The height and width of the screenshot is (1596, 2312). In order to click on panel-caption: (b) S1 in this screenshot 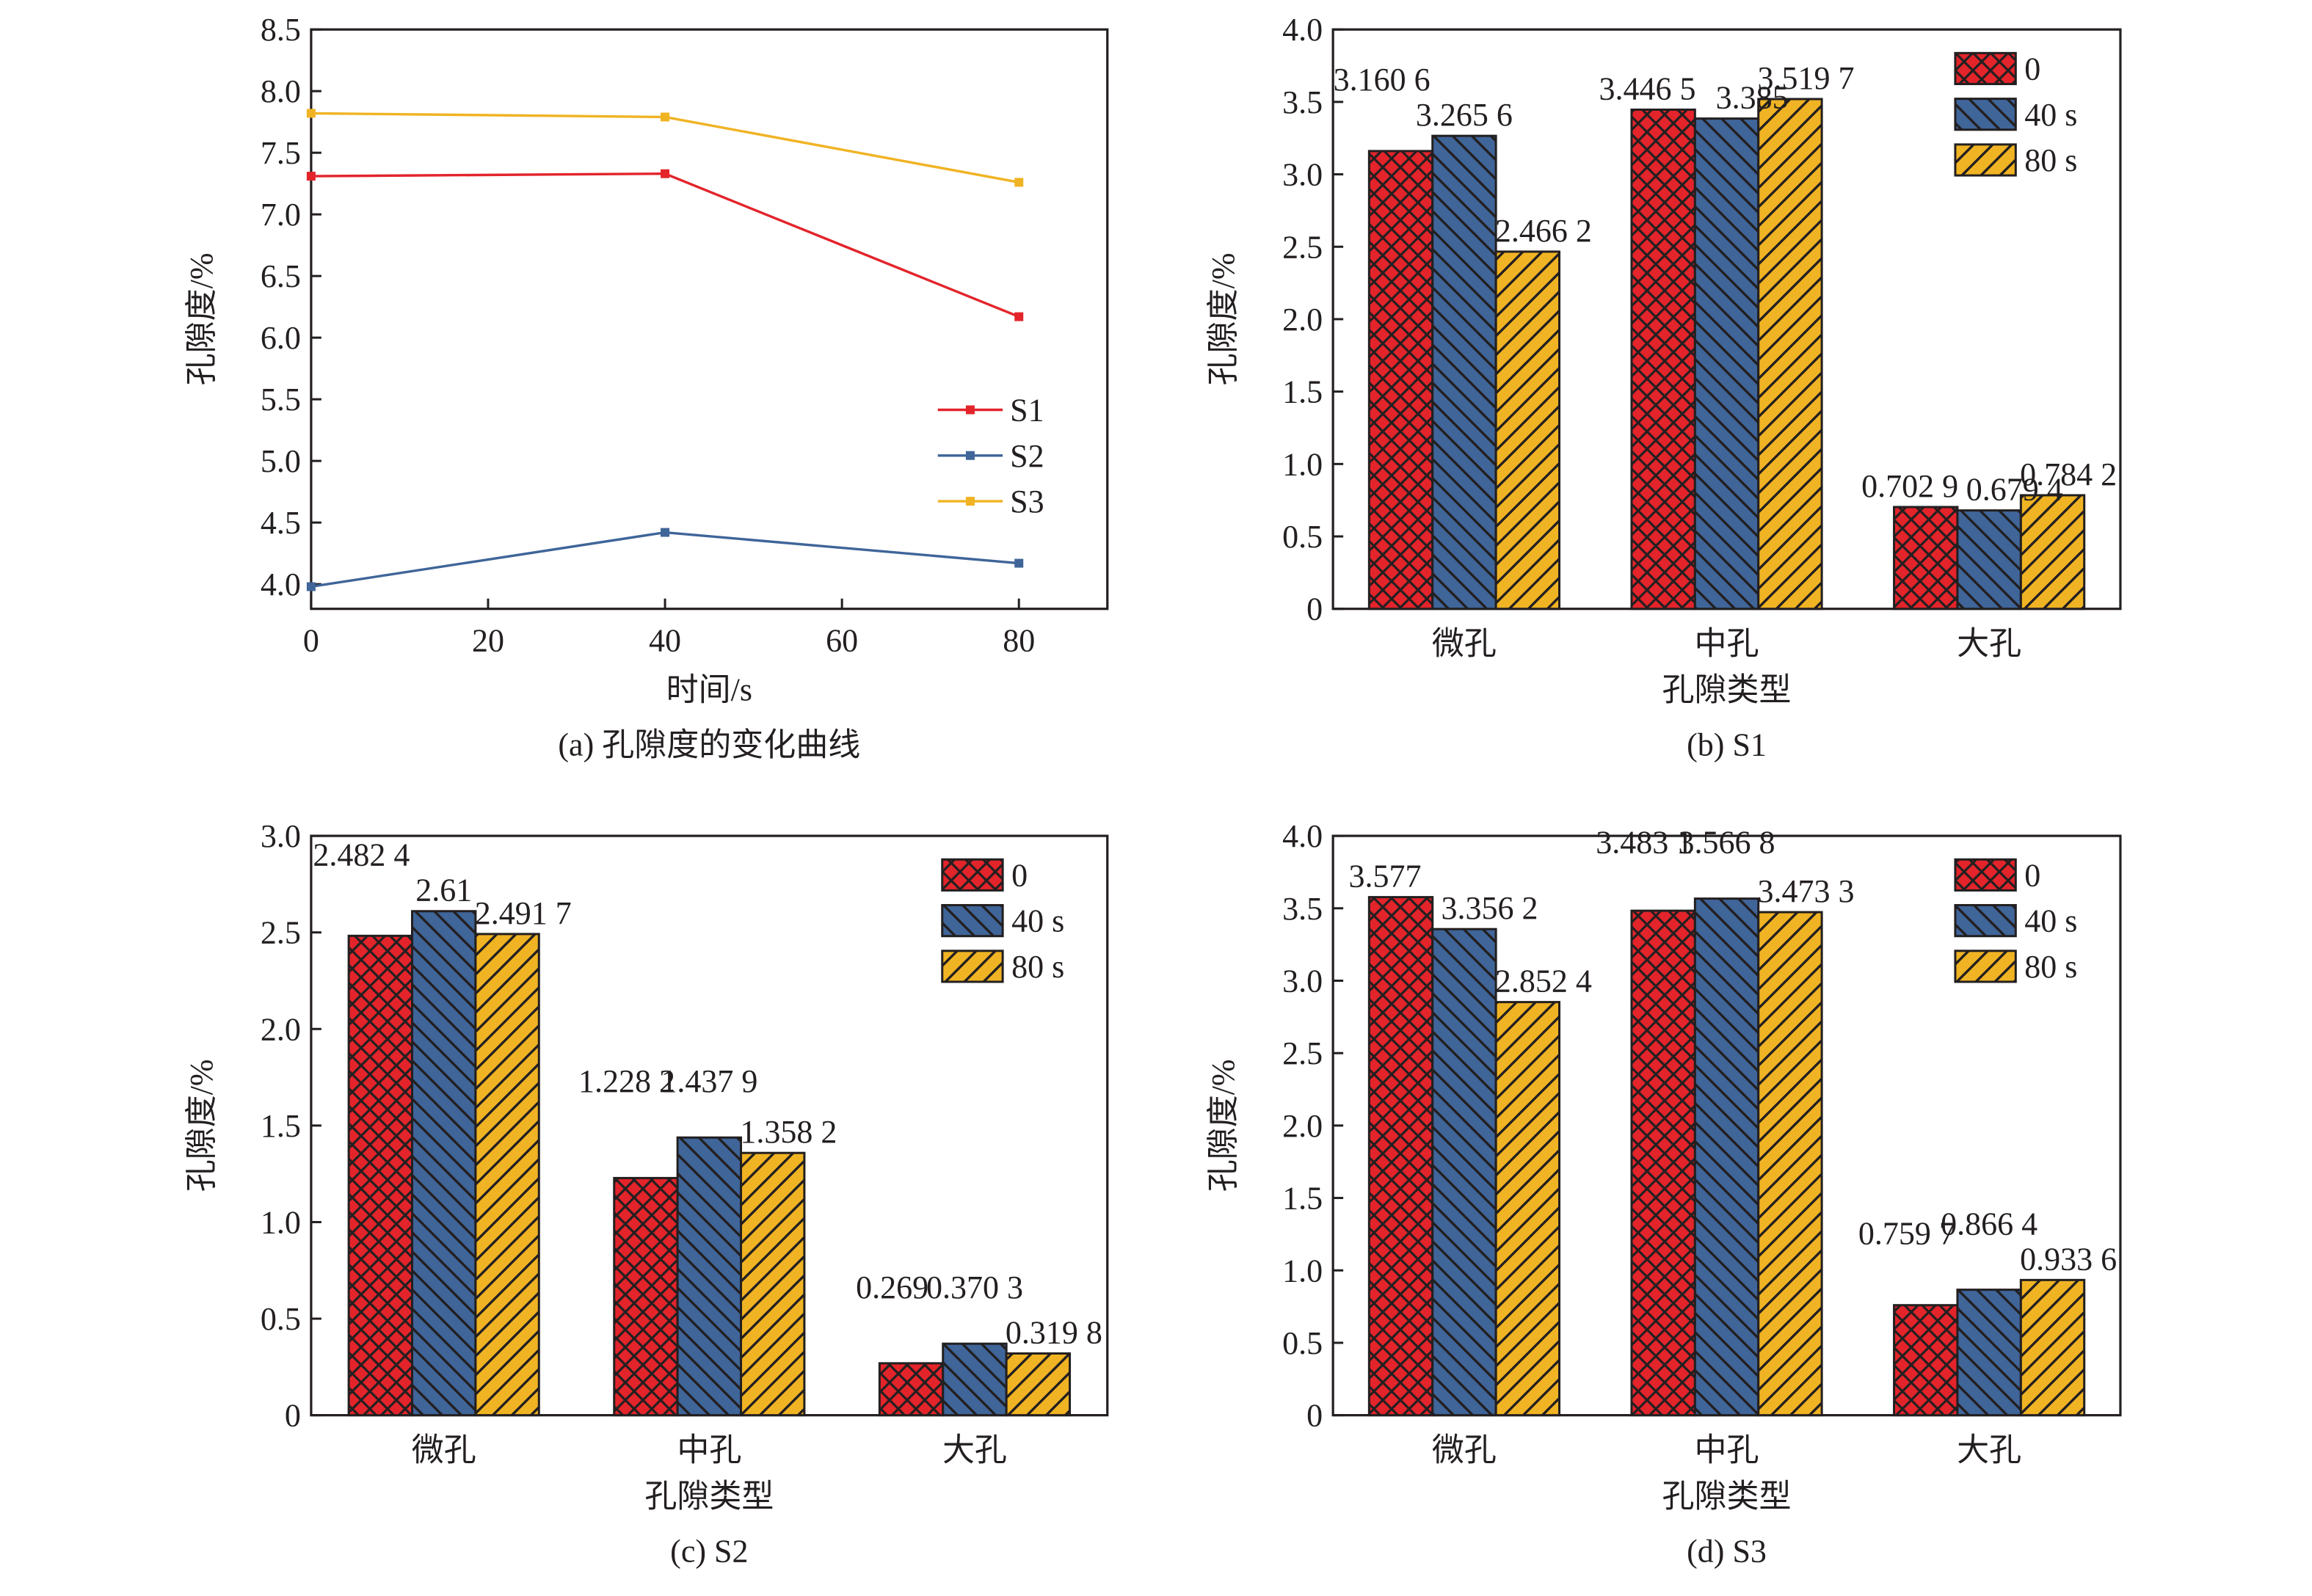, I will do `click(1727, 745)`.